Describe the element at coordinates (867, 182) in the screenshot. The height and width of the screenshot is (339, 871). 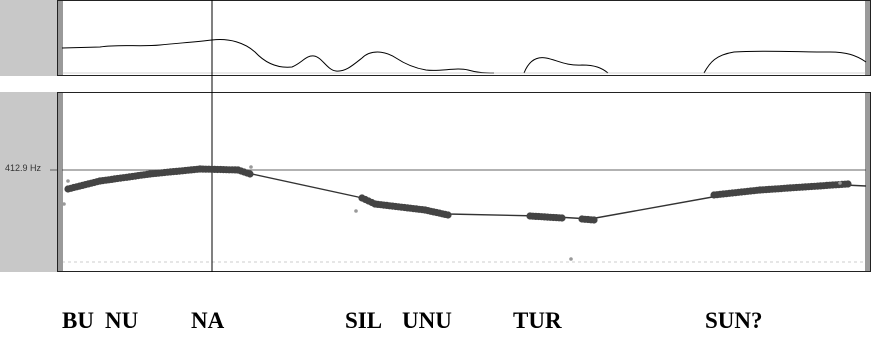
I see `pitch-right-edge` at that location.